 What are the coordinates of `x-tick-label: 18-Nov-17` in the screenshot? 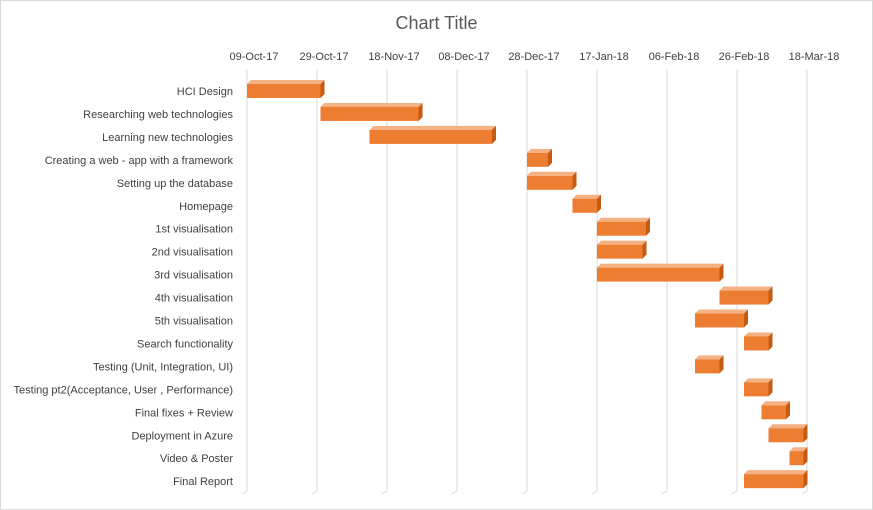 It's located at (393, 57).